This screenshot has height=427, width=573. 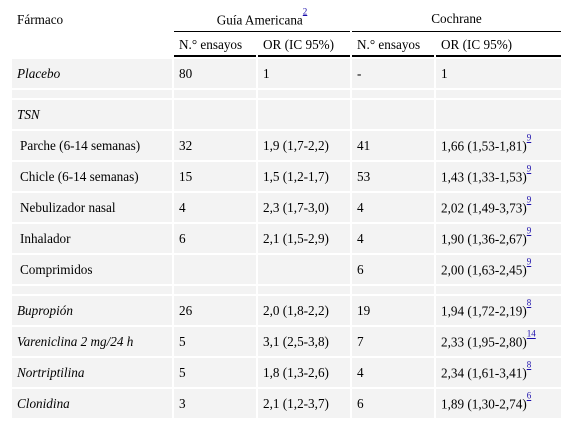 I want to click on ref-link: 6, so click(x=529, y=395).